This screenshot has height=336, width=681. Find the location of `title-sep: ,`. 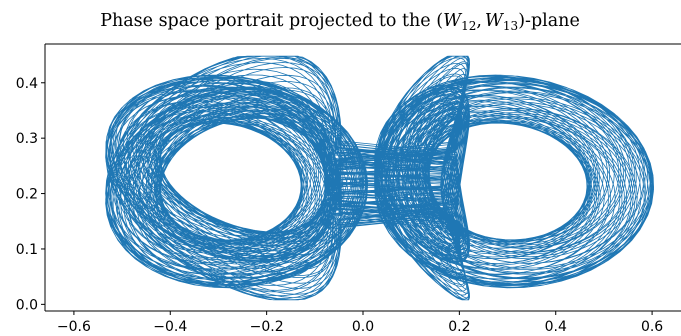

title-sep: , is located at coordinates (479, 21).